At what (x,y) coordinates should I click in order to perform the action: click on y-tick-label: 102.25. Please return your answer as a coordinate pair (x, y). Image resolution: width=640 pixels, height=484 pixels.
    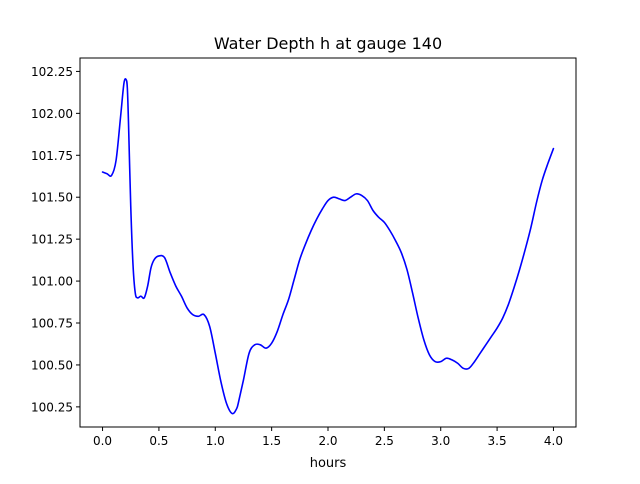
    Looking at the image, I should click on (52, 72).